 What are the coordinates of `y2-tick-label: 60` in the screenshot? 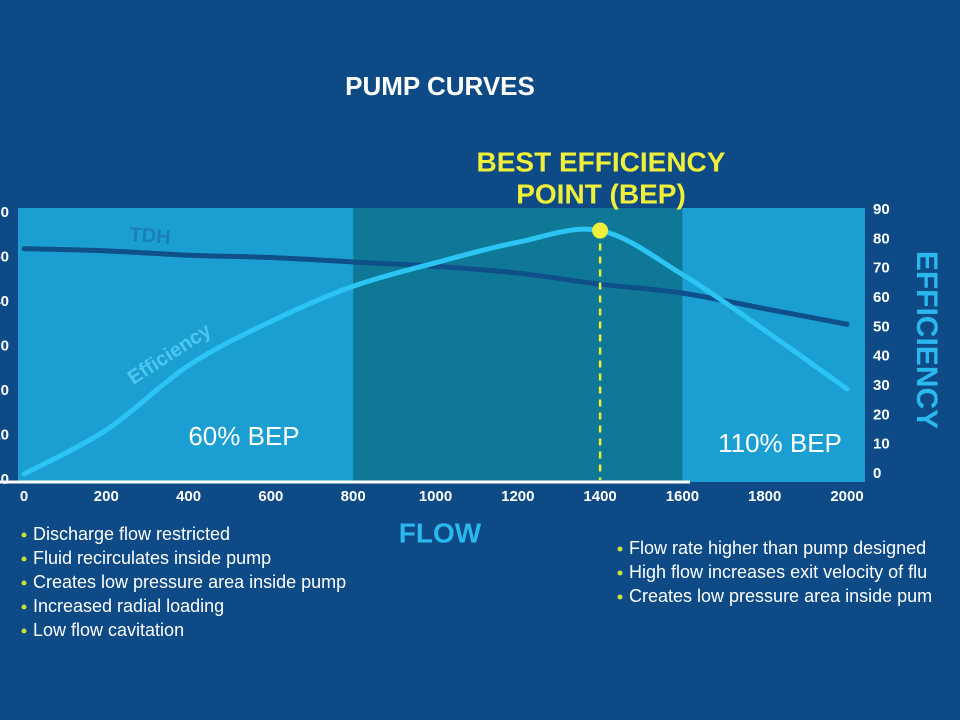 It's located at (881, 297).